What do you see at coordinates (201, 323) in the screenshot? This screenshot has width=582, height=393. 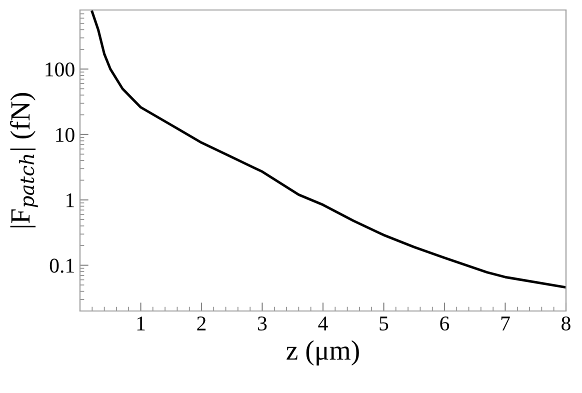 I see `x-tick-label: 2` at bounding box center [201, 323].